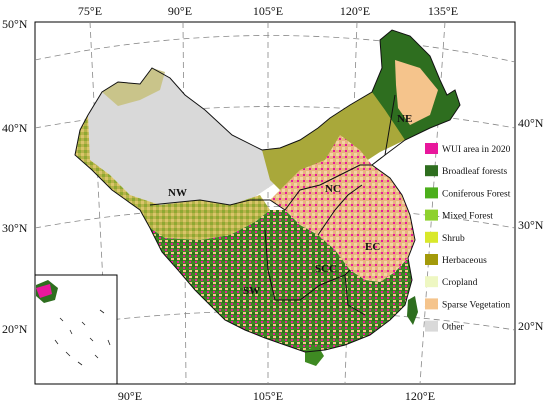 This screenshot has width=550, height=407. What do you see at coordinates (76, 329) in the screenshot?
I see `south-china-sea-inset` at bounding box center [76, 329].